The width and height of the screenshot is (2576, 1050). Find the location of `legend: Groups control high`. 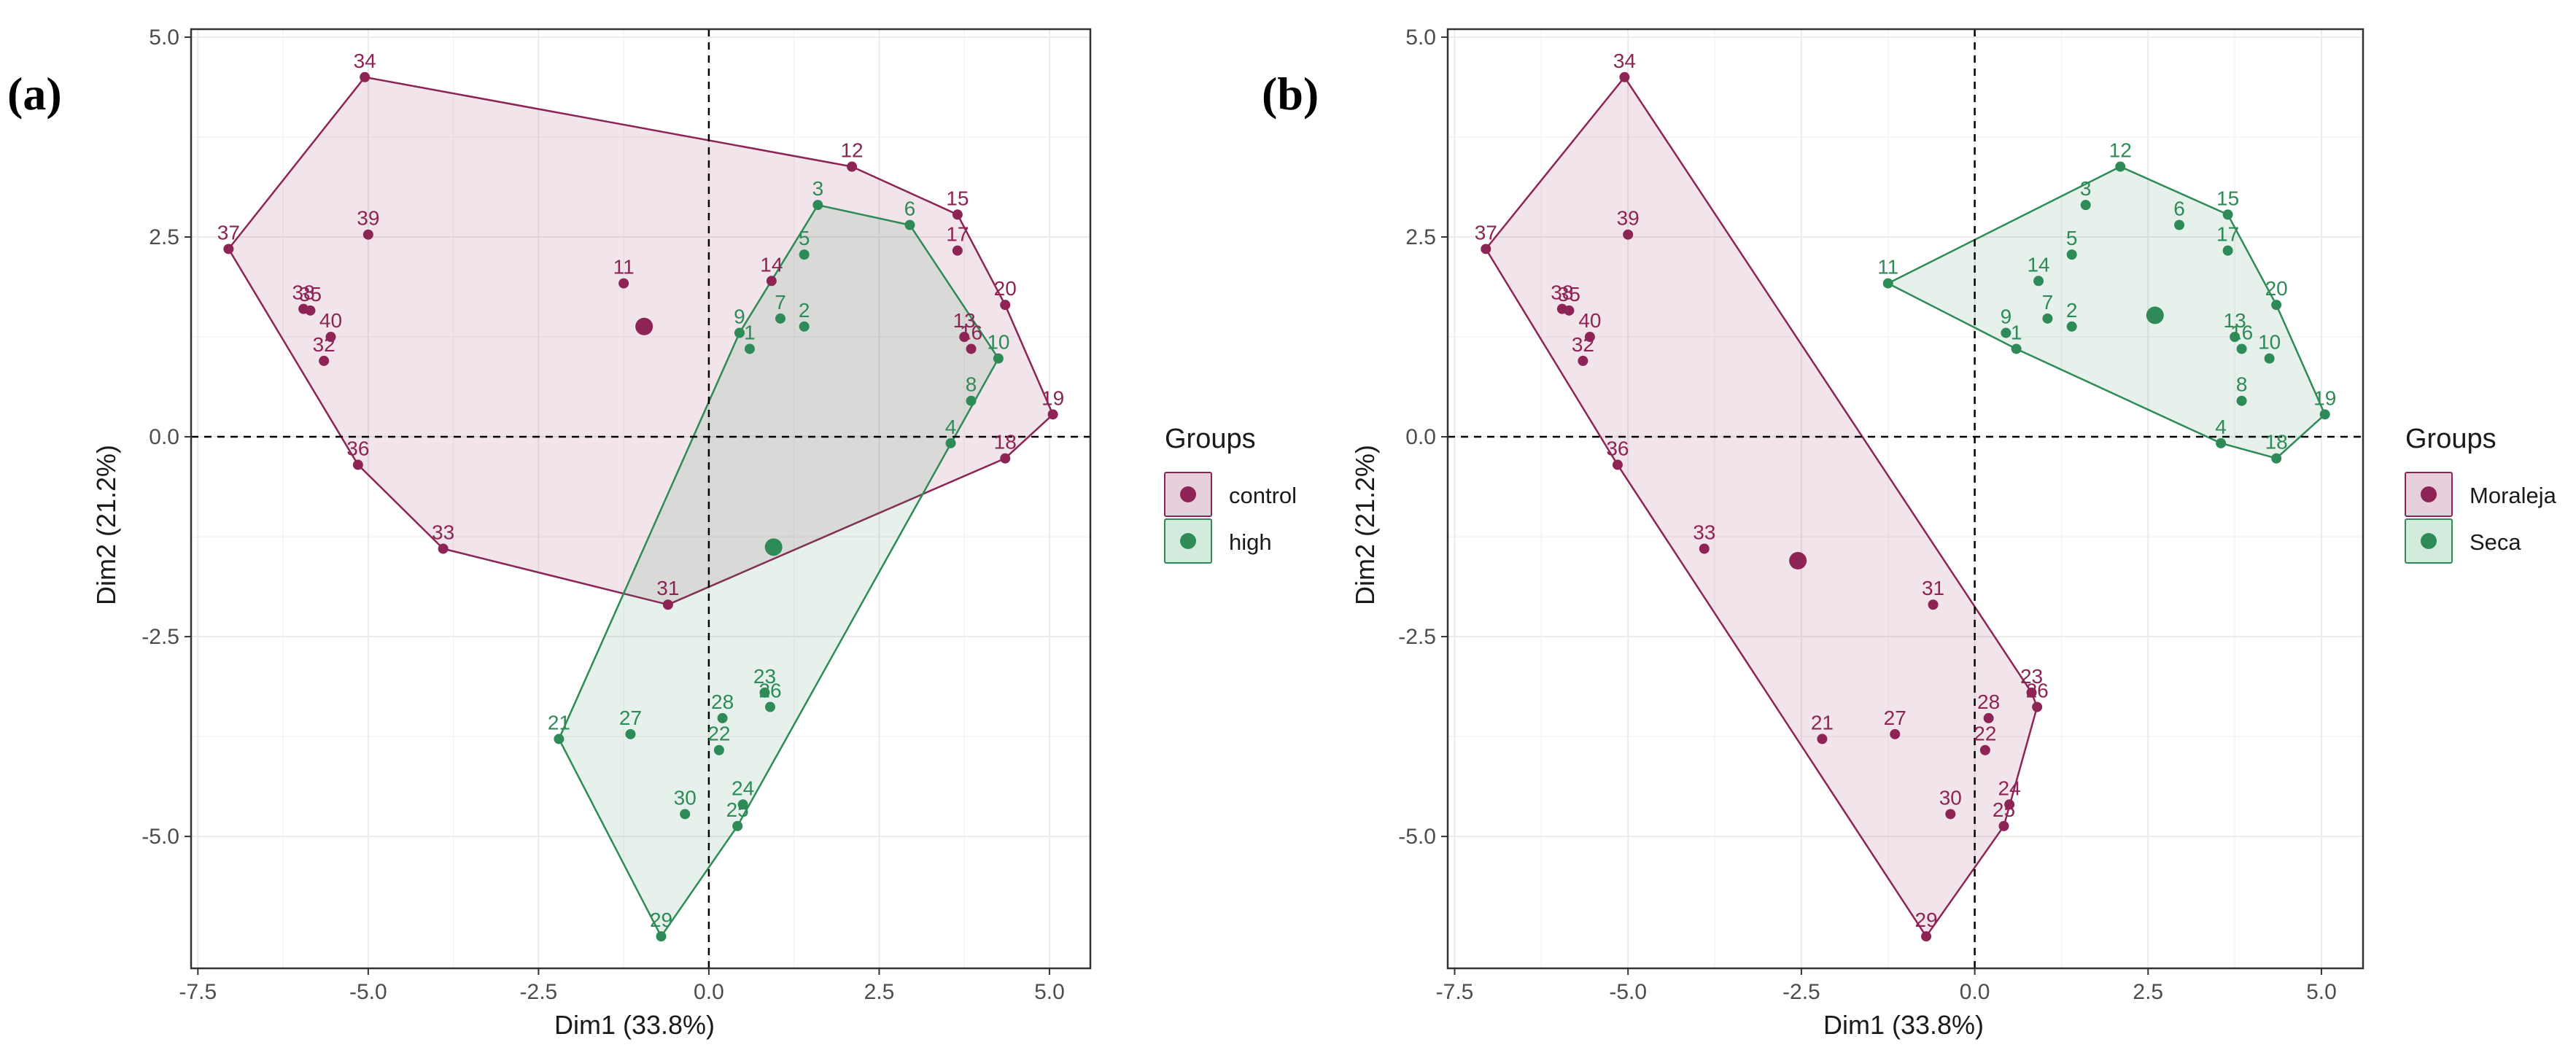

legend: Groups control high is located at coordinates (1231, 494).